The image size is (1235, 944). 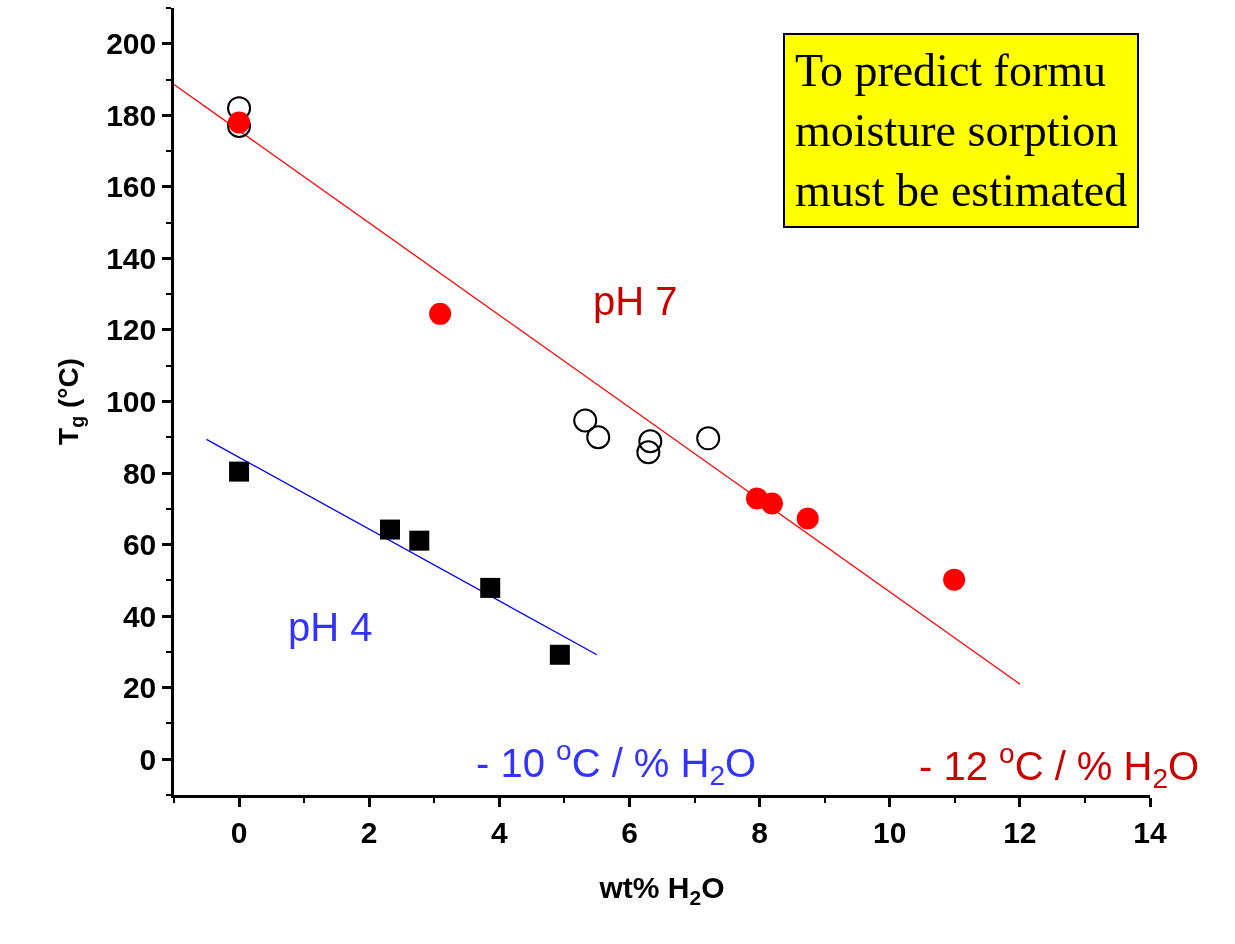 I want to click on x-tick-label: 8, so click(x=759, y=832).